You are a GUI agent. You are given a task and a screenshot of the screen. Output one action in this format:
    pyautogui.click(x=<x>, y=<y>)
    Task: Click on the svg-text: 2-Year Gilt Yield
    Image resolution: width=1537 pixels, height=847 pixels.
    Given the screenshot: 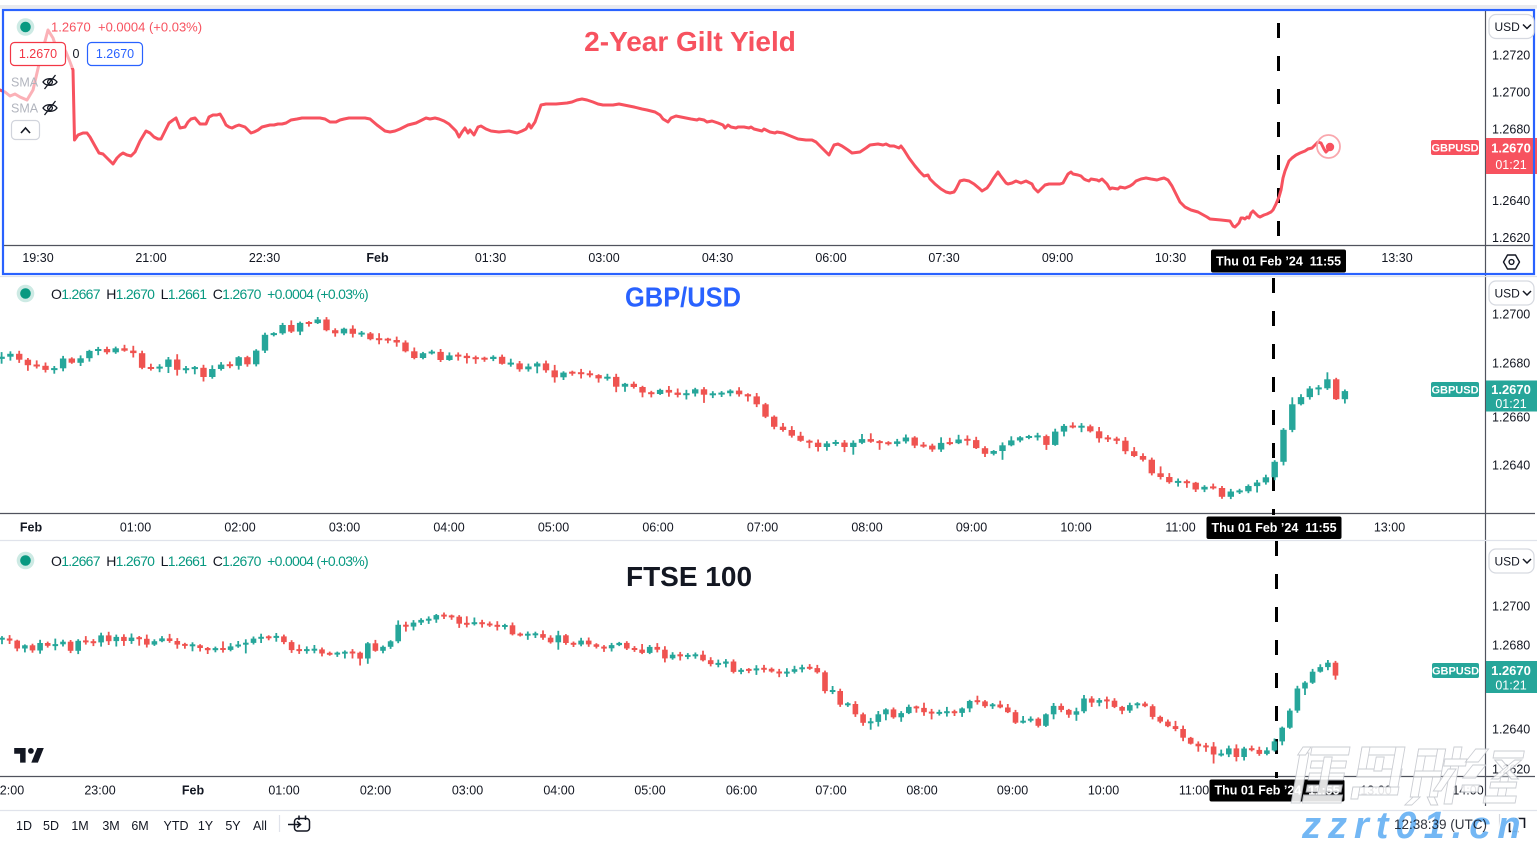 What is the action you would take?
    pyautogui.click(x=690, y=41)
    